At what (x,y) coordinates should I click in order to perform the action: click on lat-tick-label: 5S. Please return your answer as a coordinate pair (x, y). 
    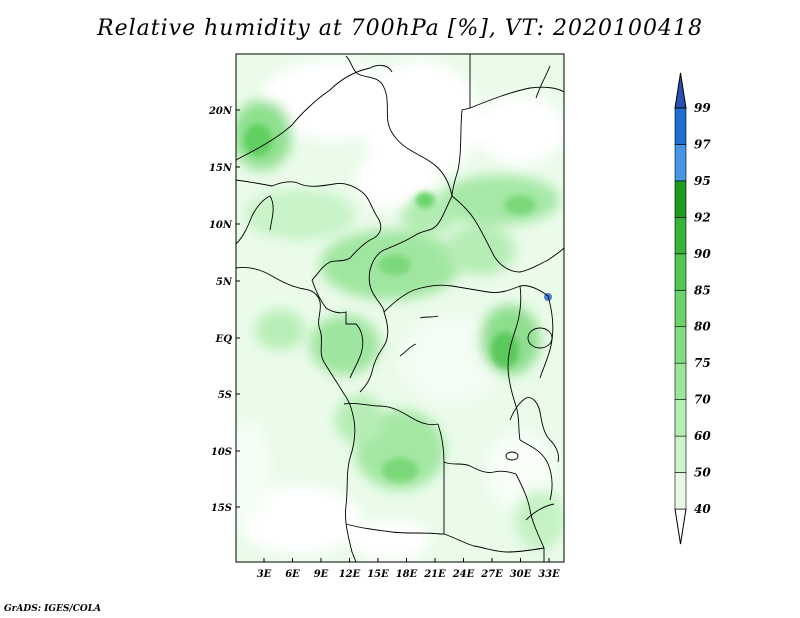
    Looking at the image, I should click on (225, 395).